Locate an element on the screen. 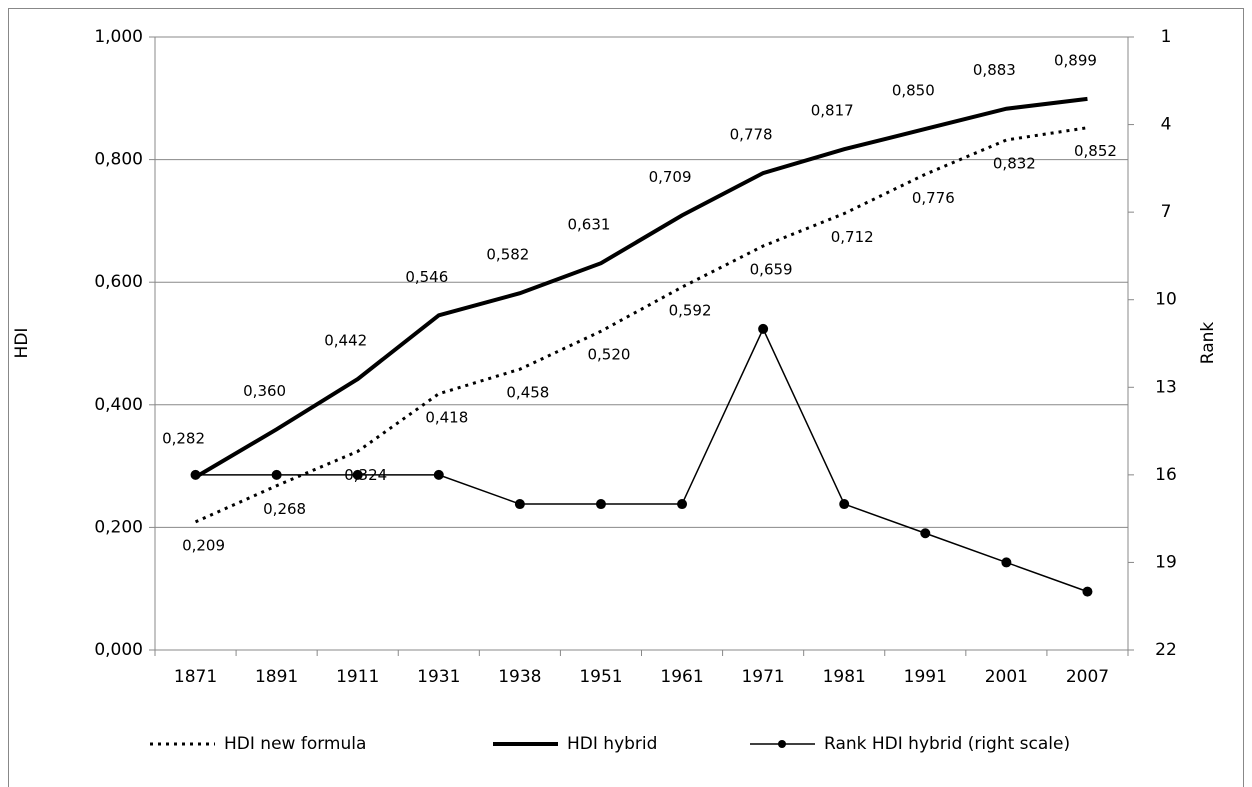 Image resolution: width=1252 pixels, height=787 pixels. data-label: 0,209 is located at coordinates (203, 545).